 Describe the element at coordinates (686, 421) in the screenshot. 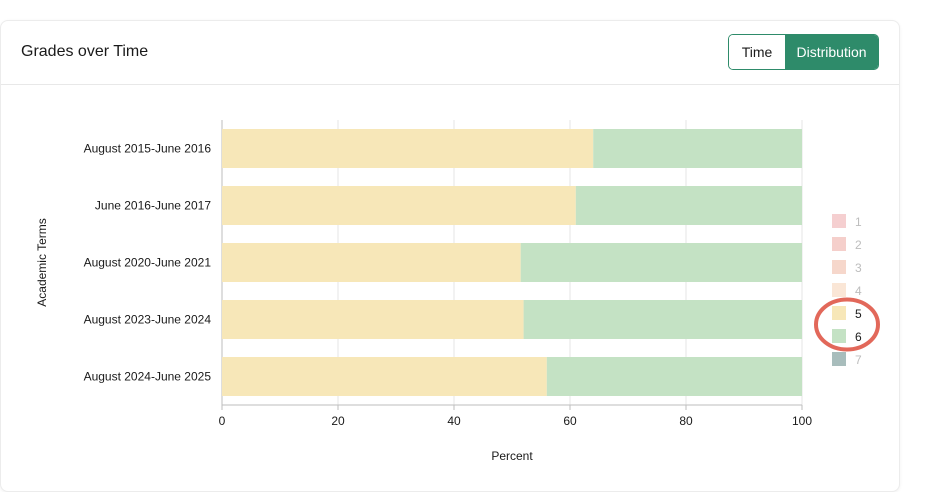

I see `x-tick-label-4: 80` at that location.